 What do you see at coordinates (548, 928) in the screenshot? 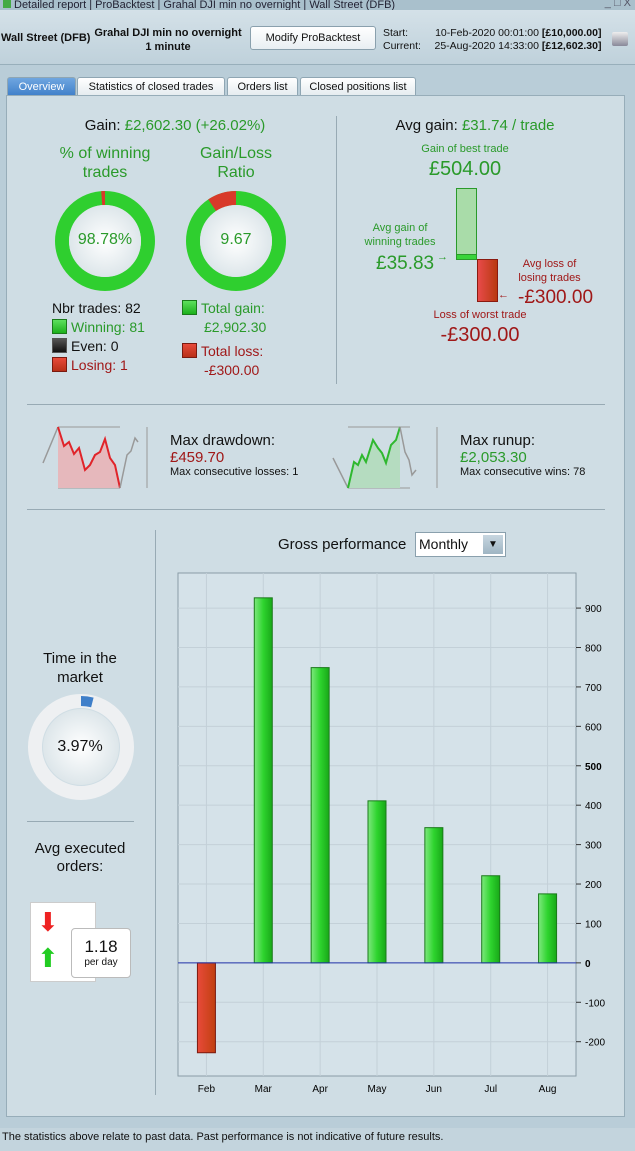
I see `bar-aug` at bounding box center [548, 928].